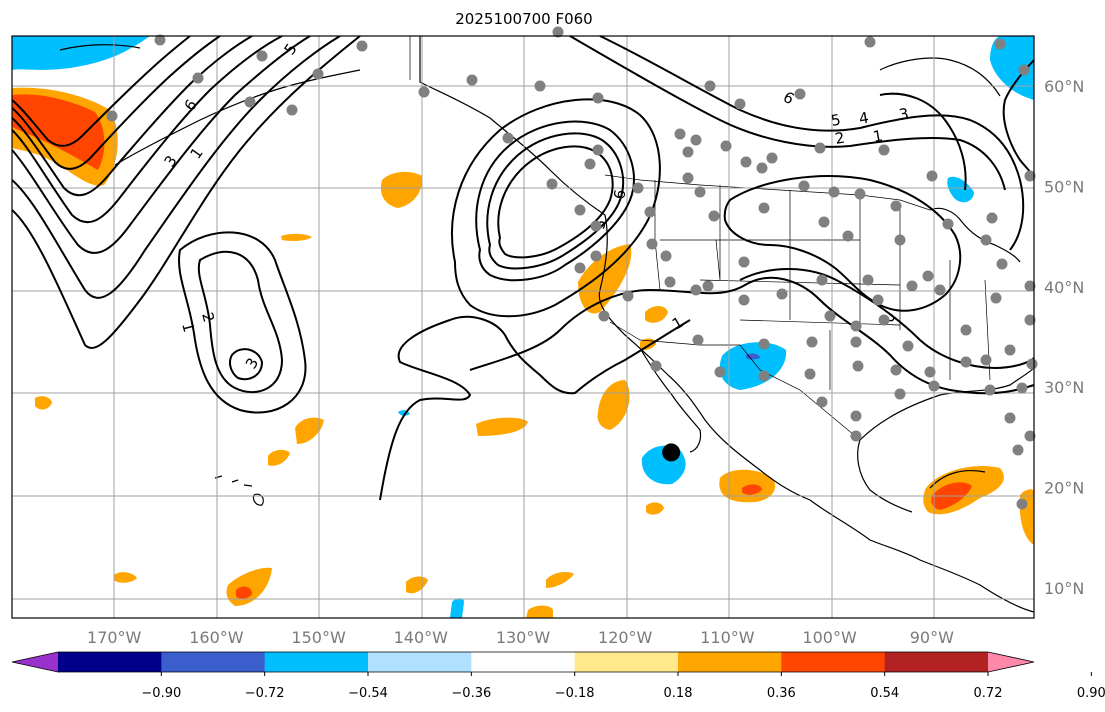 The height and width of the screenshot is (712, 1105). I want to click on lon-tick-label: 160°W, so click(216, 637).